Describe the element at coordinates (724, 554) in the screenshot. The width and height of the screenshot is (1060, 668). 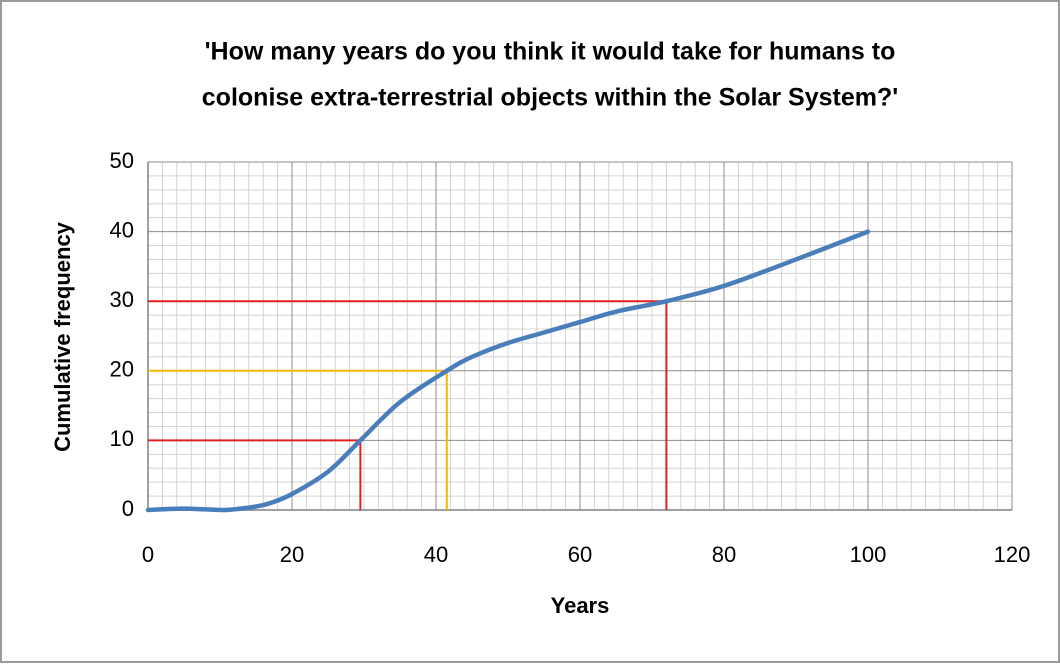
I see `x-tick-label: 80` at that location.